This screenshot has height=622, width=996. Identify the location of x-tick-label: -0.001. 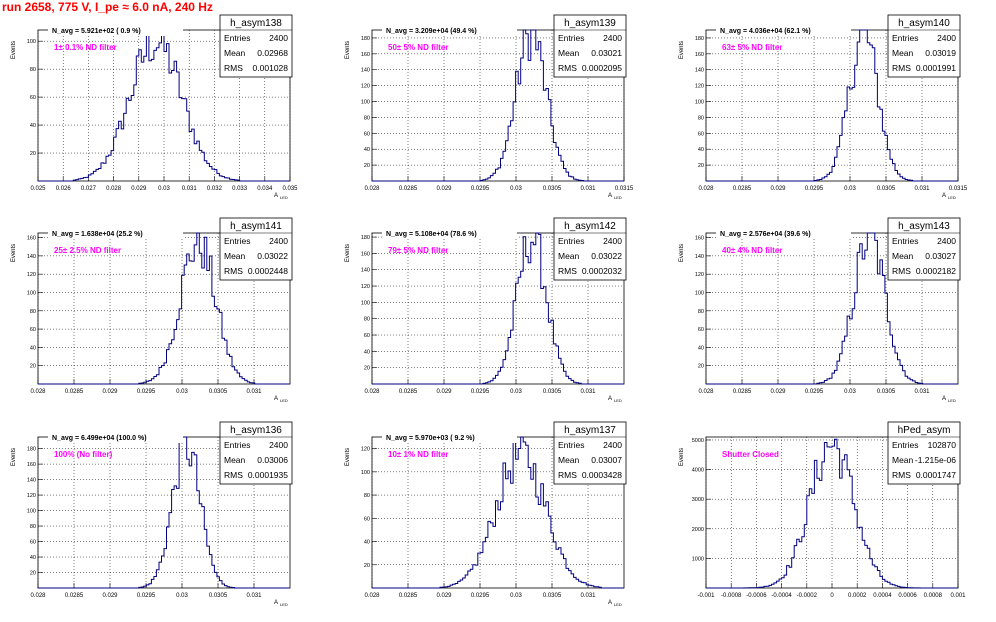
(706, 596).